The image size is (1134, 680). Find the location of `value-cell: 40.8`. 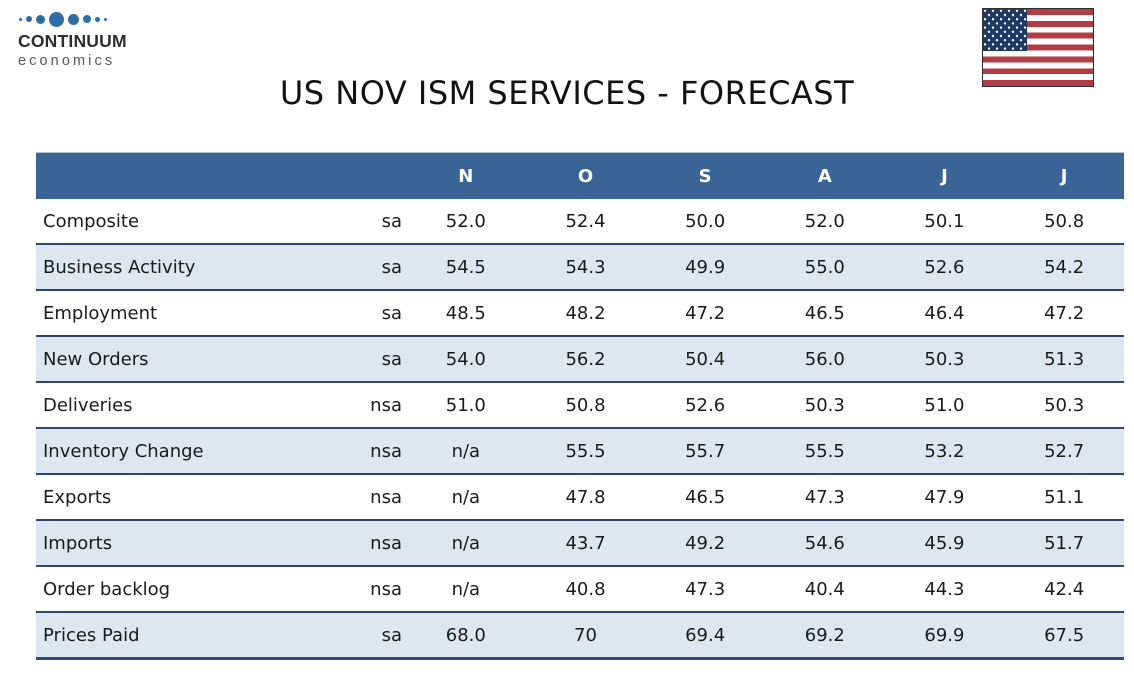

value-cell: 40.8 is located at coordinates (585, 588).